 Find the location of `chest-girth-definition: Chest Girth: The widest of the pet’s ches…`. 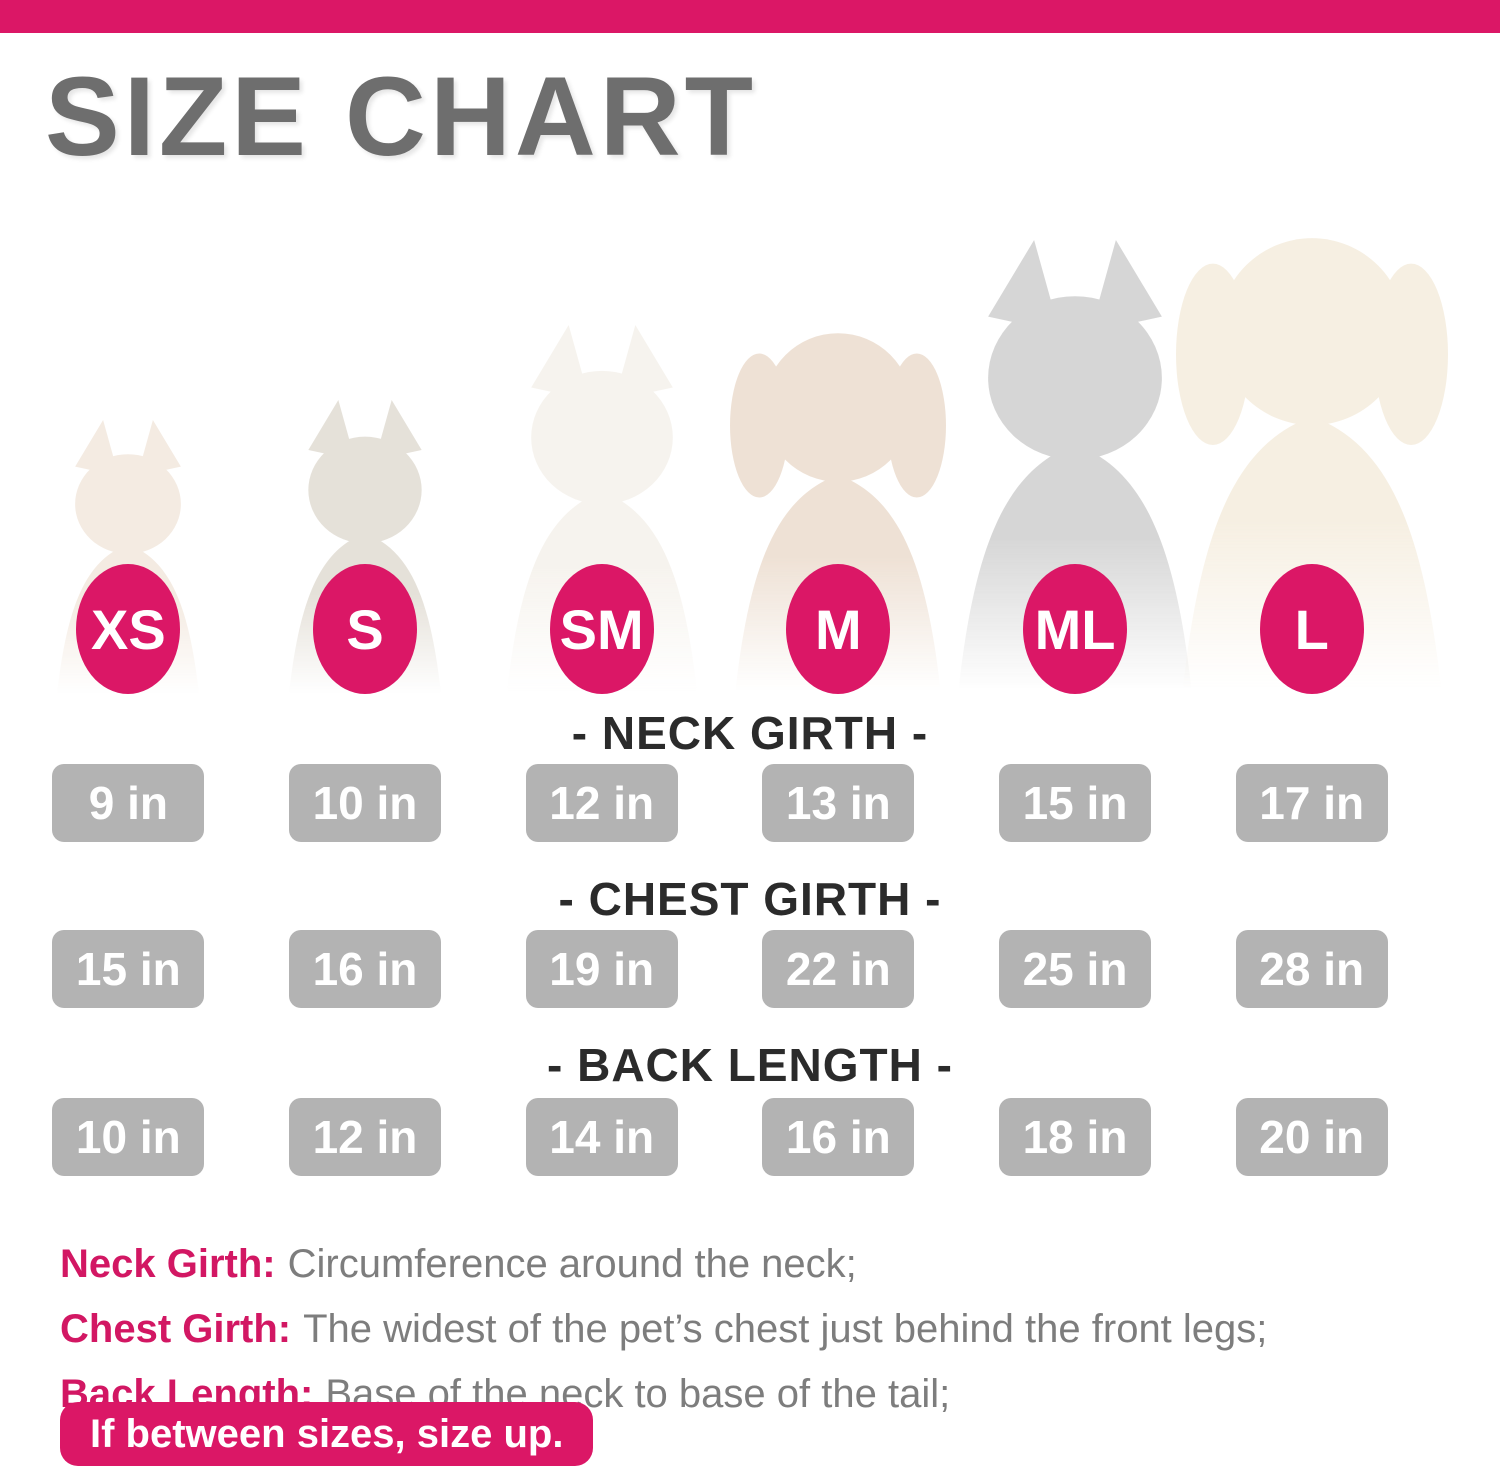

chest-girth-definition: Chest Girth: The widest of the pet’s ches… is located at coordinates (663, 1329).